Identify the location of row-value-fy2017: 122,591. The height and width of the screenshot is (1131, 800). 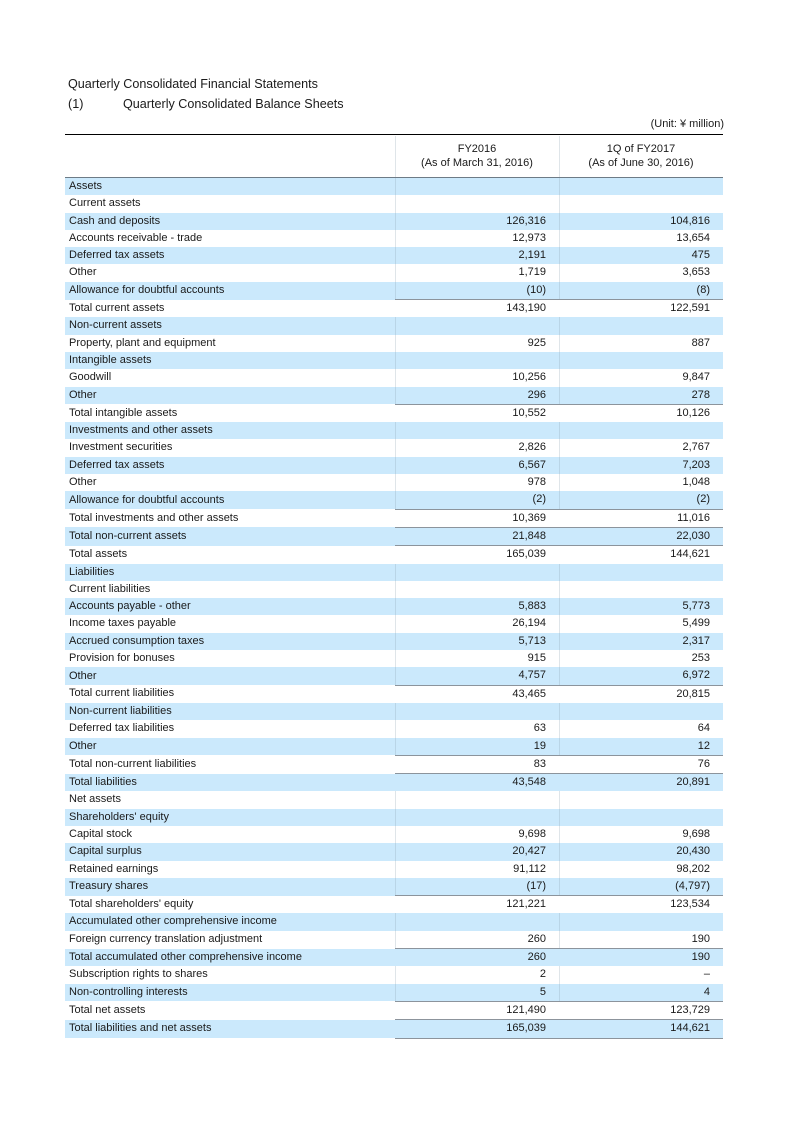
(641, 308).